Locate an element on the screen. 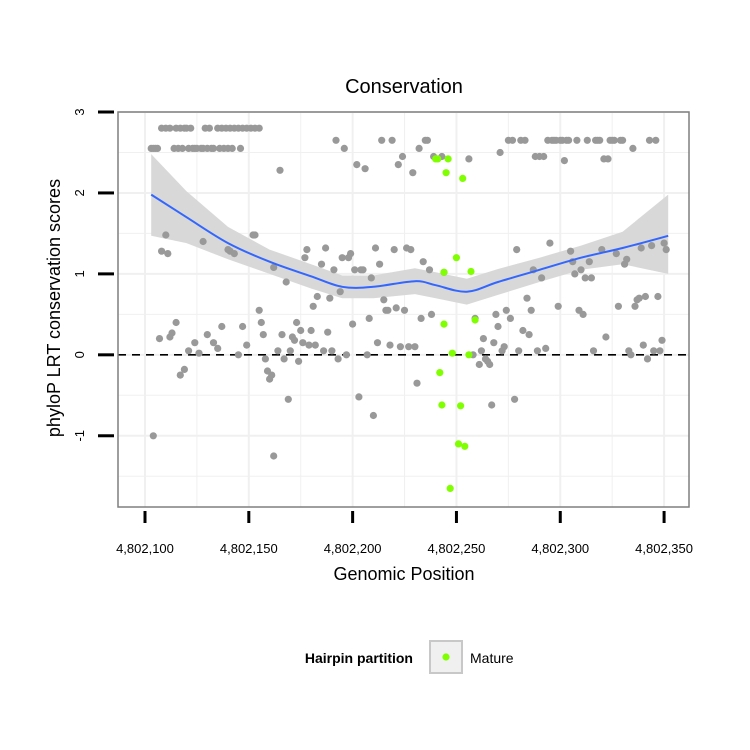 The width and height of the screenshot is (750, 750). series-mature-points is located at coordinates (455, 323).